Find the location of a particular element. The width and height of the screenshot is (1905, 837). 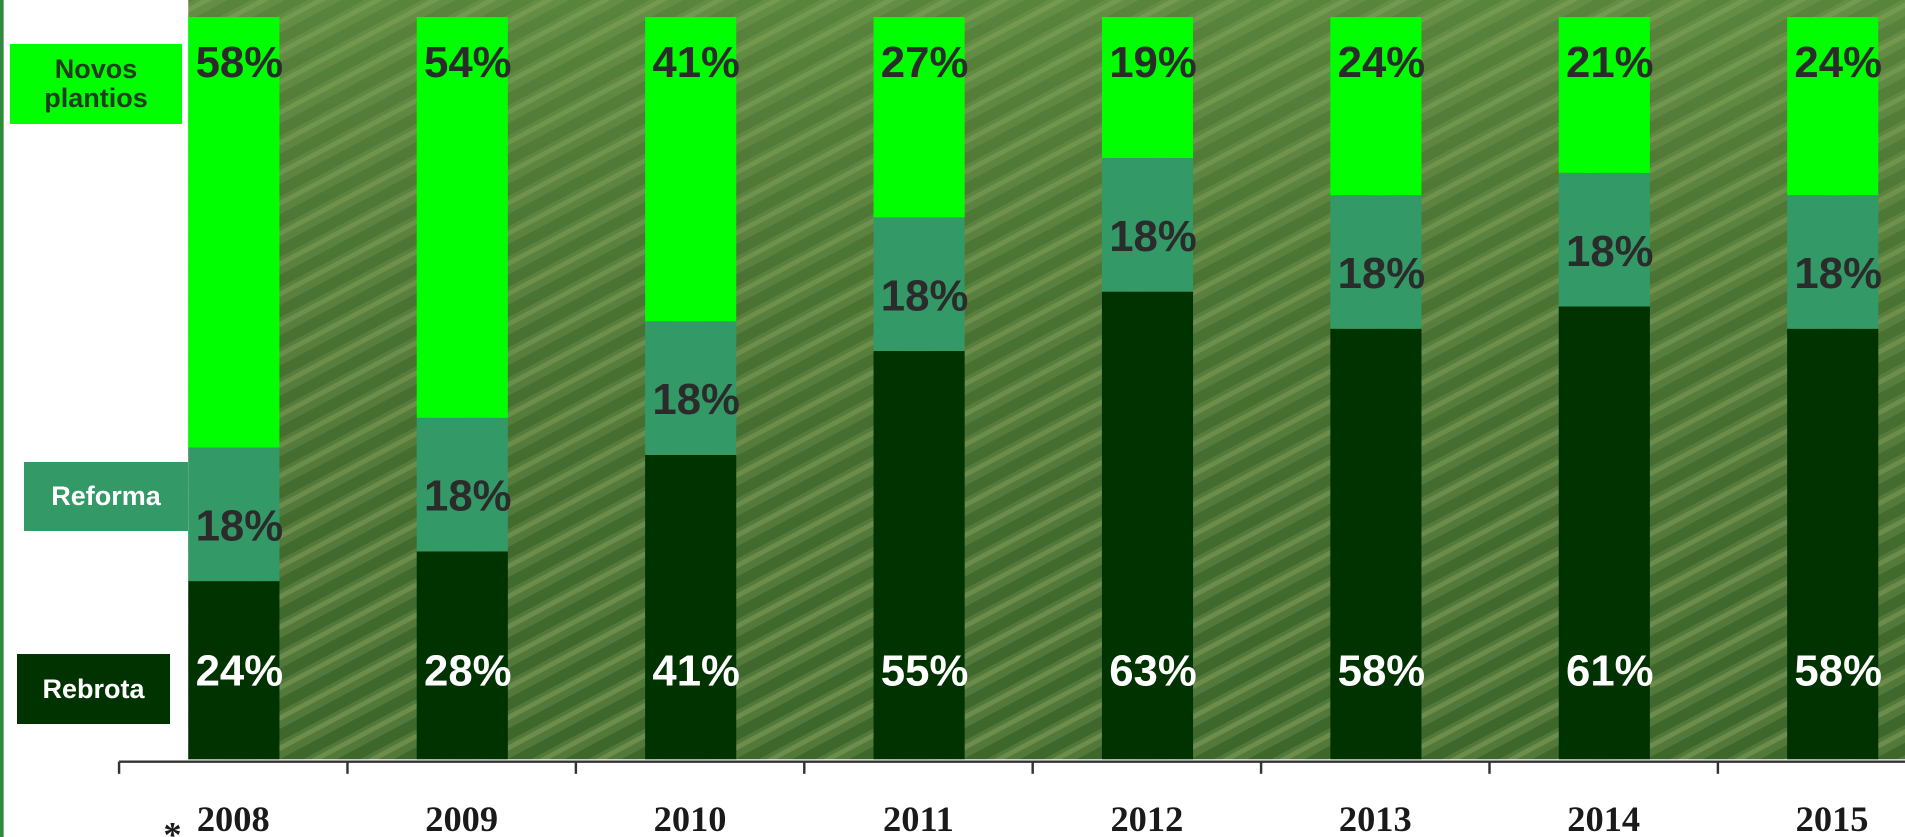

x-tick-label: 2015 is located at coordinates (1832, 818).